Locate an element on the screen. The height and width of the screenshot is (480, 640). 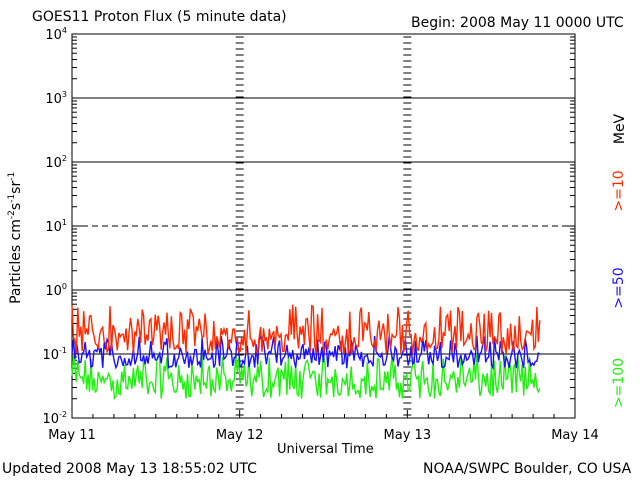
begin-date: Begin: 2008 May 11 0000 UTC is located at coordinates (517, 23).